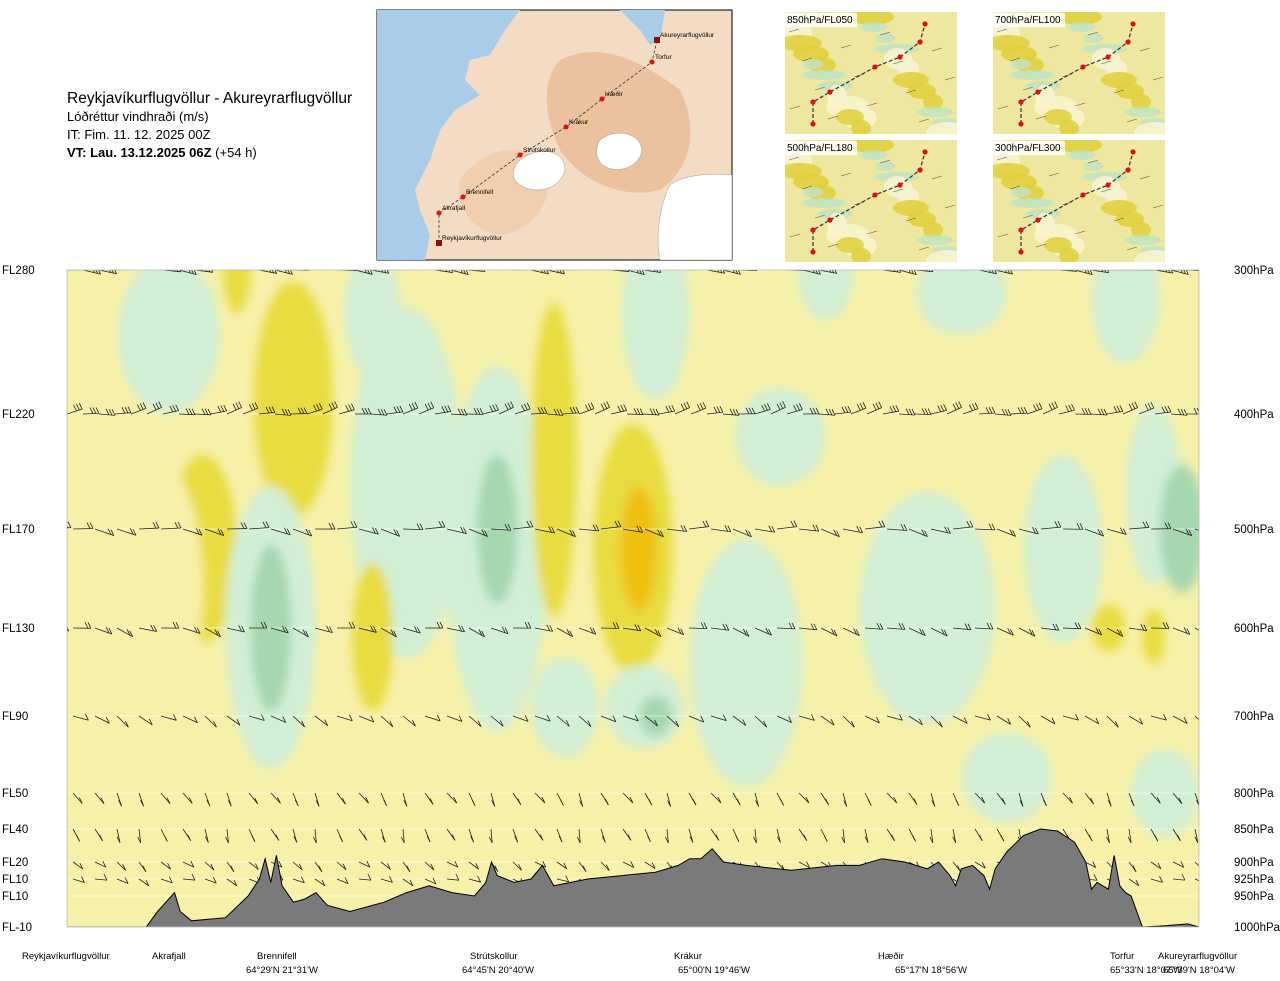  Describe the element at coordinates (539, 150) in the screenshot. I see `map-waypoint-label: Strútskollur` at that location.